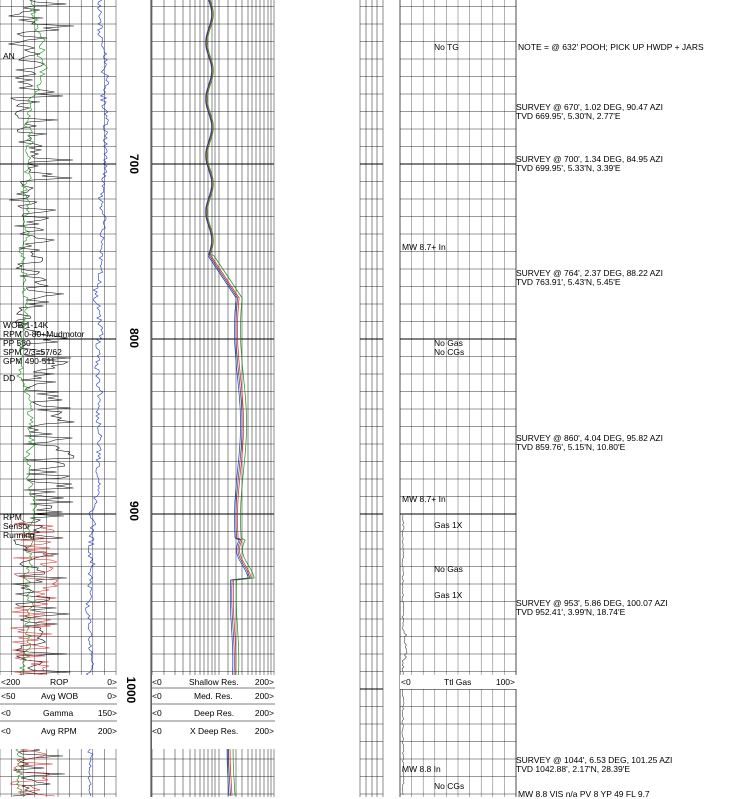 This screenshot has width=740, height=799. What do you see at coordinates (571, 612) in the screenshot?
I see `tvd-line: TVD 952.41', 3.99'N, 18.74'E` at bounding box center [571, 612].